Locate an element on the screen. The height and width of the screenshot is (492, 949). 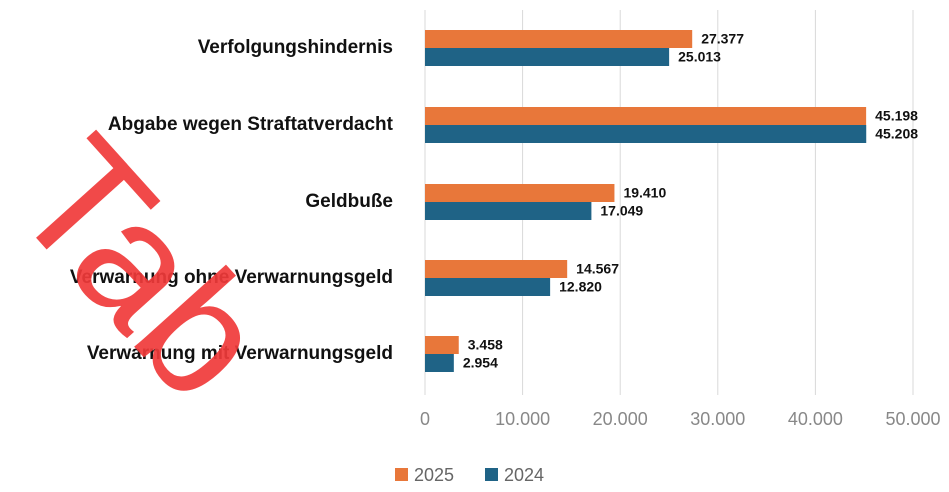
category-label: Verfolgungshindernis is located at coordinates (295, 47).